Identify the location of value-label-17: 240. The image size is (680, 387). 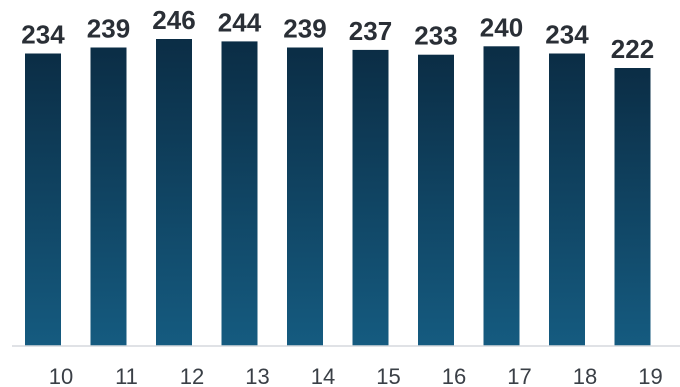
(501, 27).